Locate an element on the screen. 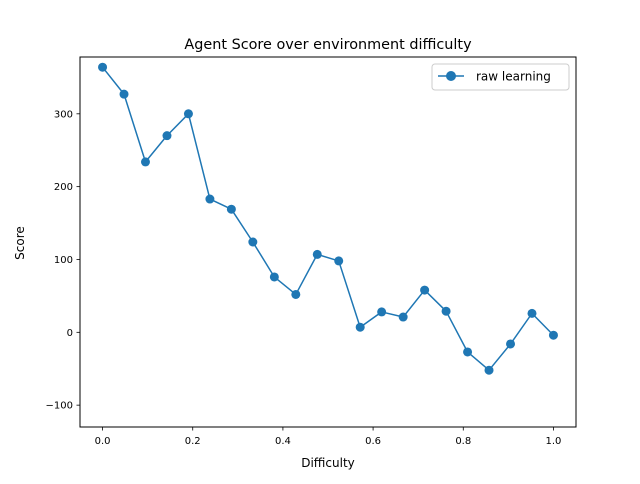  legend-marker-swatch is located at coordinates (451, 76).